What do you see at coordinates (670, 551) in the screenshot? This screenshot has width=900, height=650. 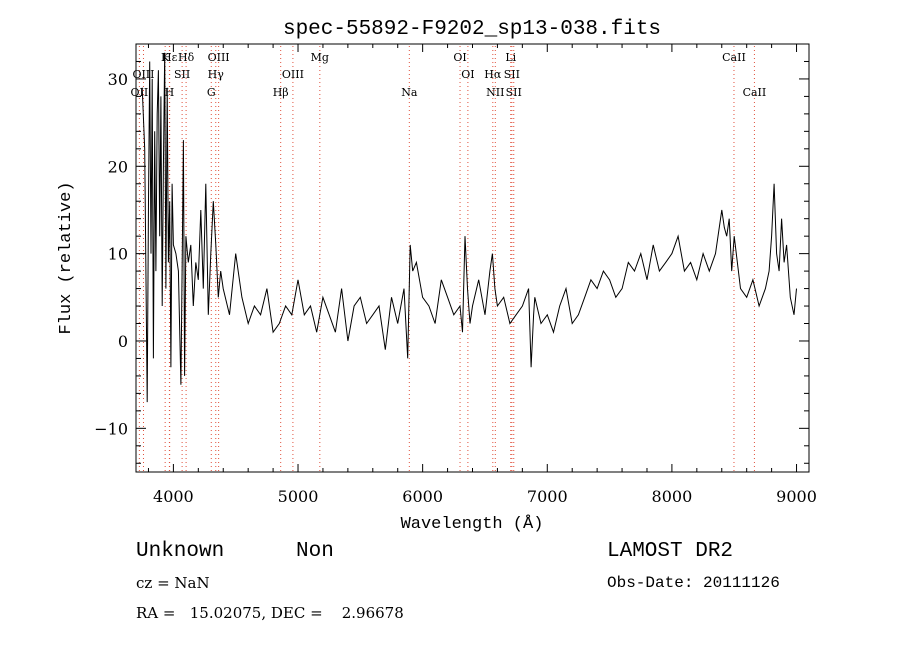 I see `survey-name: LAMOST DR2` at bounding box center [670, 551].